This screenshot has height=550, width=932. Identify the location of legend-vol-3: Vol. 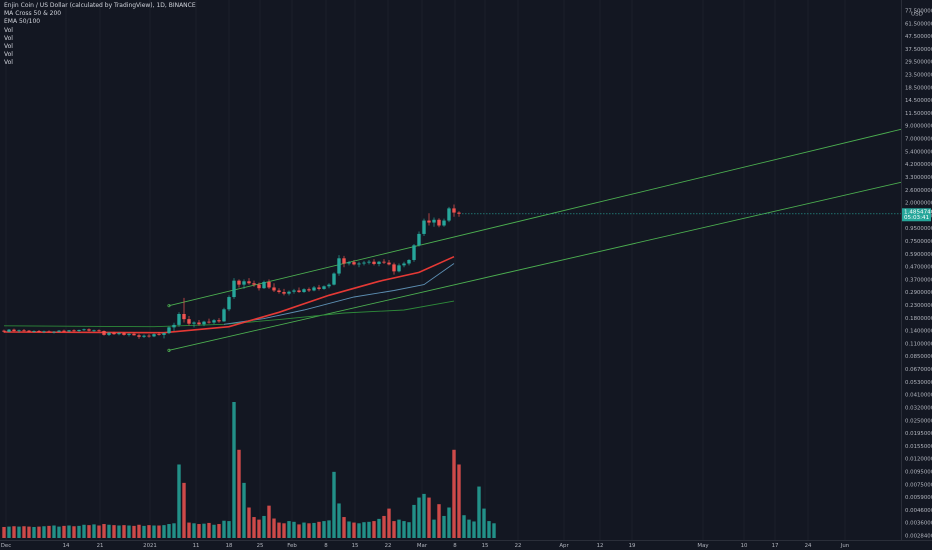
(8, 47).